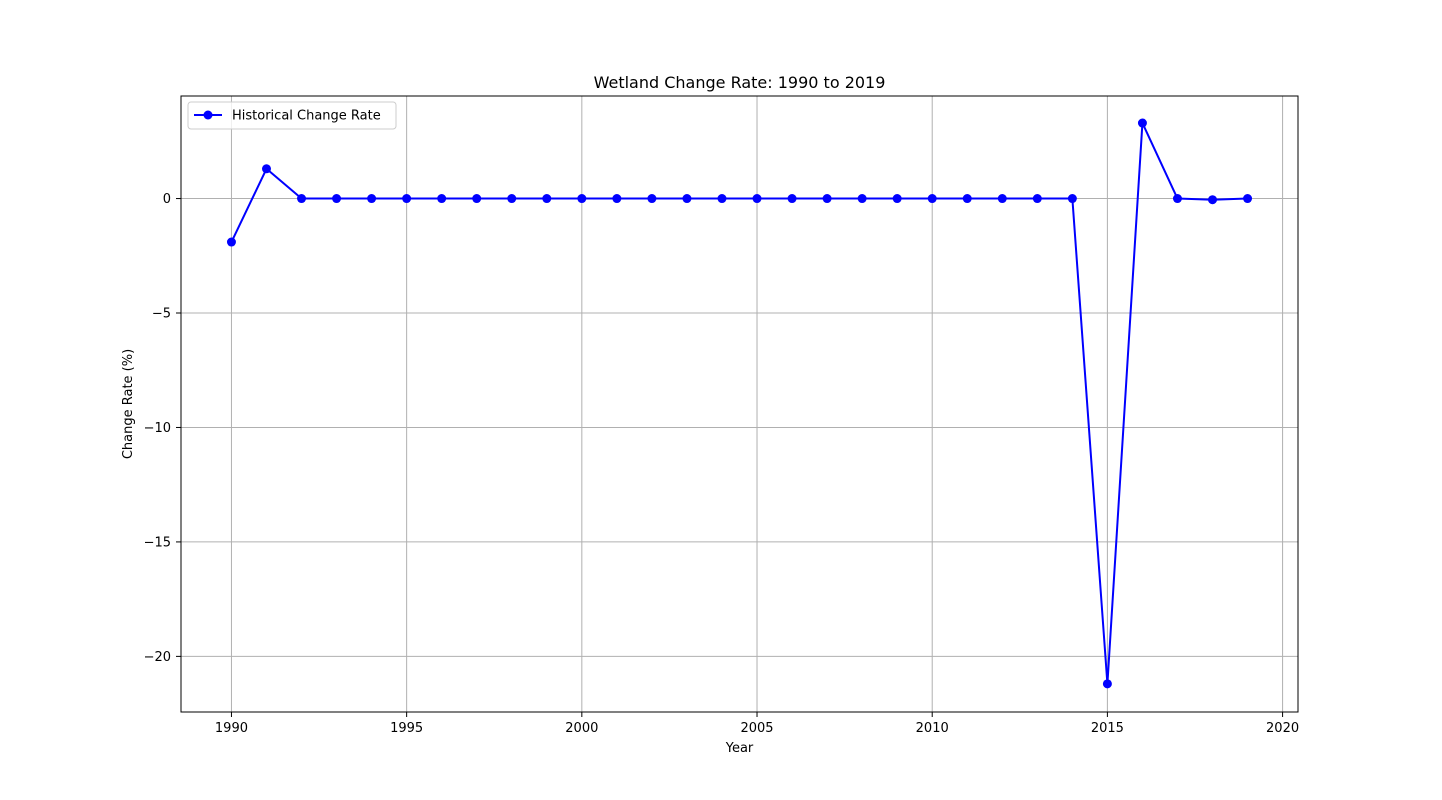 The image size is (1442, 800). What do you see at coordinates (756, 728) in the screenshot?
I see `x-tick-label: 2005` at bounding box center [756, 728].